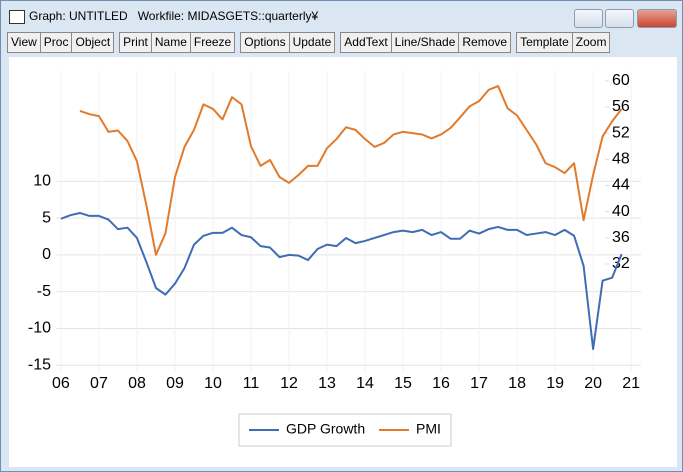  I want to click on button-group: Template Zoom, so click(563, 42).